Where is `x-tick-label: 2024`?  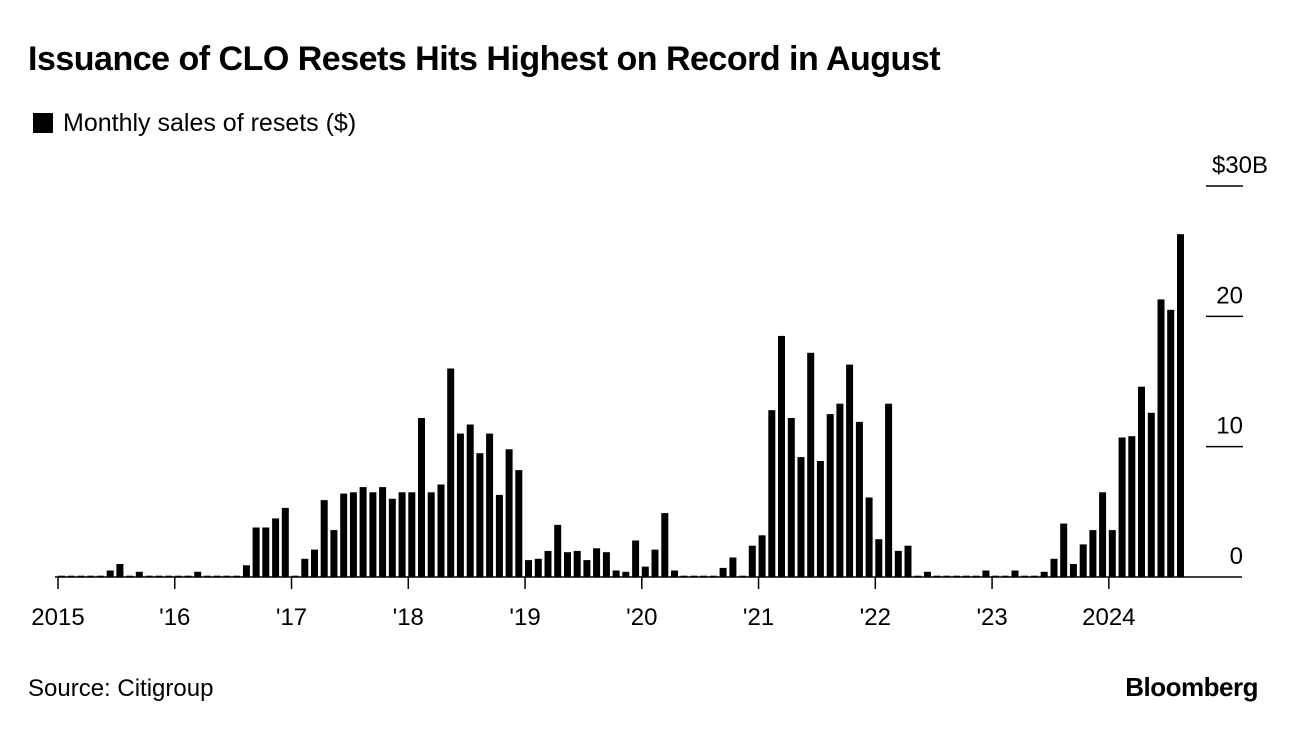 x-tick-label: 2024 is located at coordinates (1108, 617).